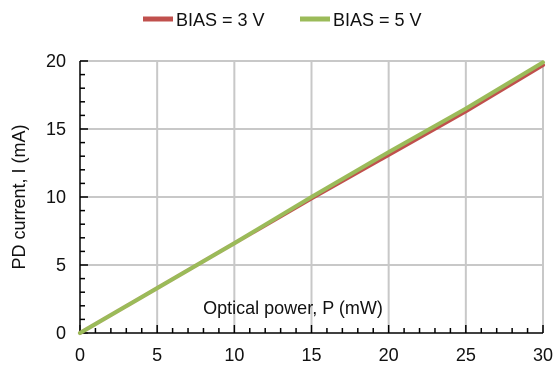 The height and width of the screenshot is (375, 557). Describe the element at coordinates (220, 20) in the screenshot. I see `legend-label: BIAS = 3 V` at that location.